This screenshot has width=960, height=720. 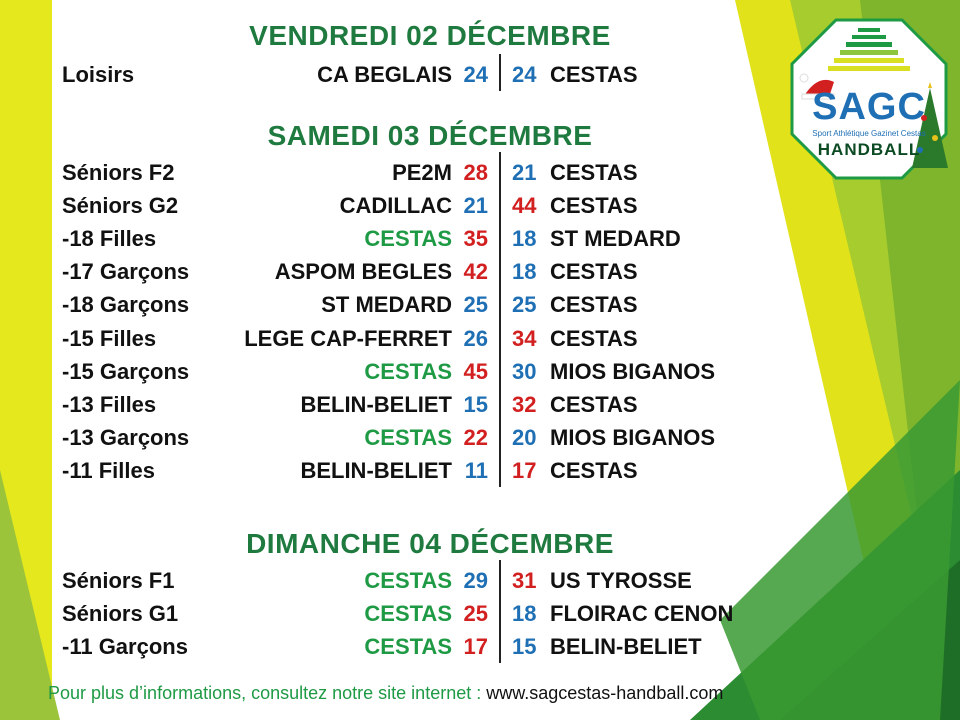 I want to click on match-category: Loisirs, so click(x=98, y=74).